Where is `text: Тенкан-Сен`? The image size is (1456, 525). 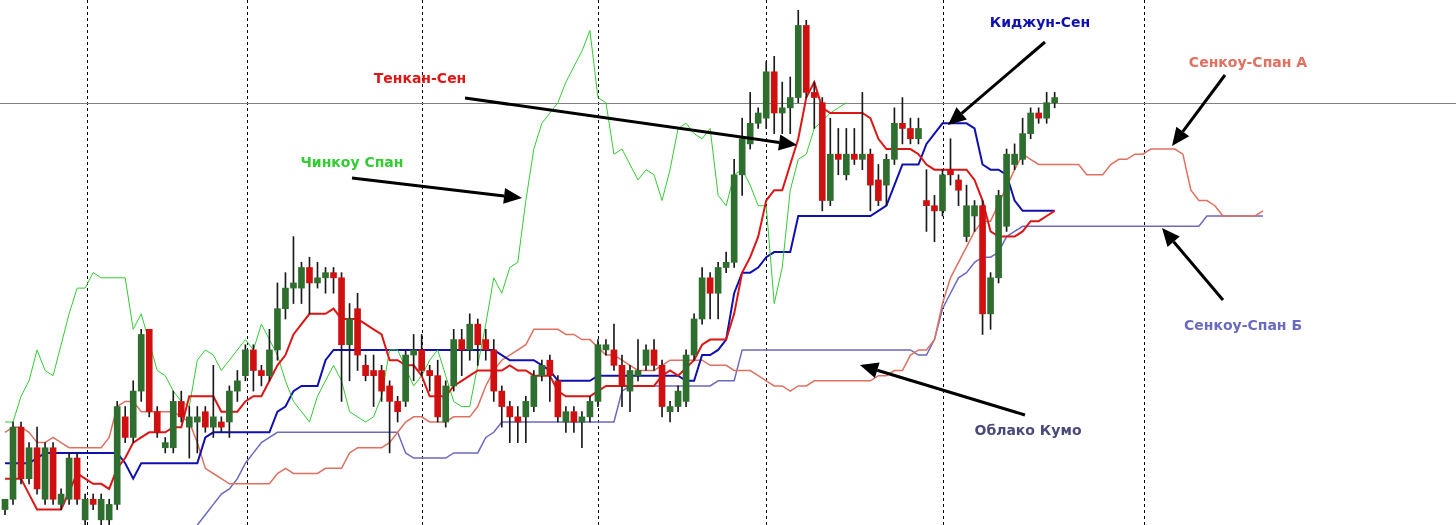 text: Тенкан-Сен is located at coordinates (420, 78).